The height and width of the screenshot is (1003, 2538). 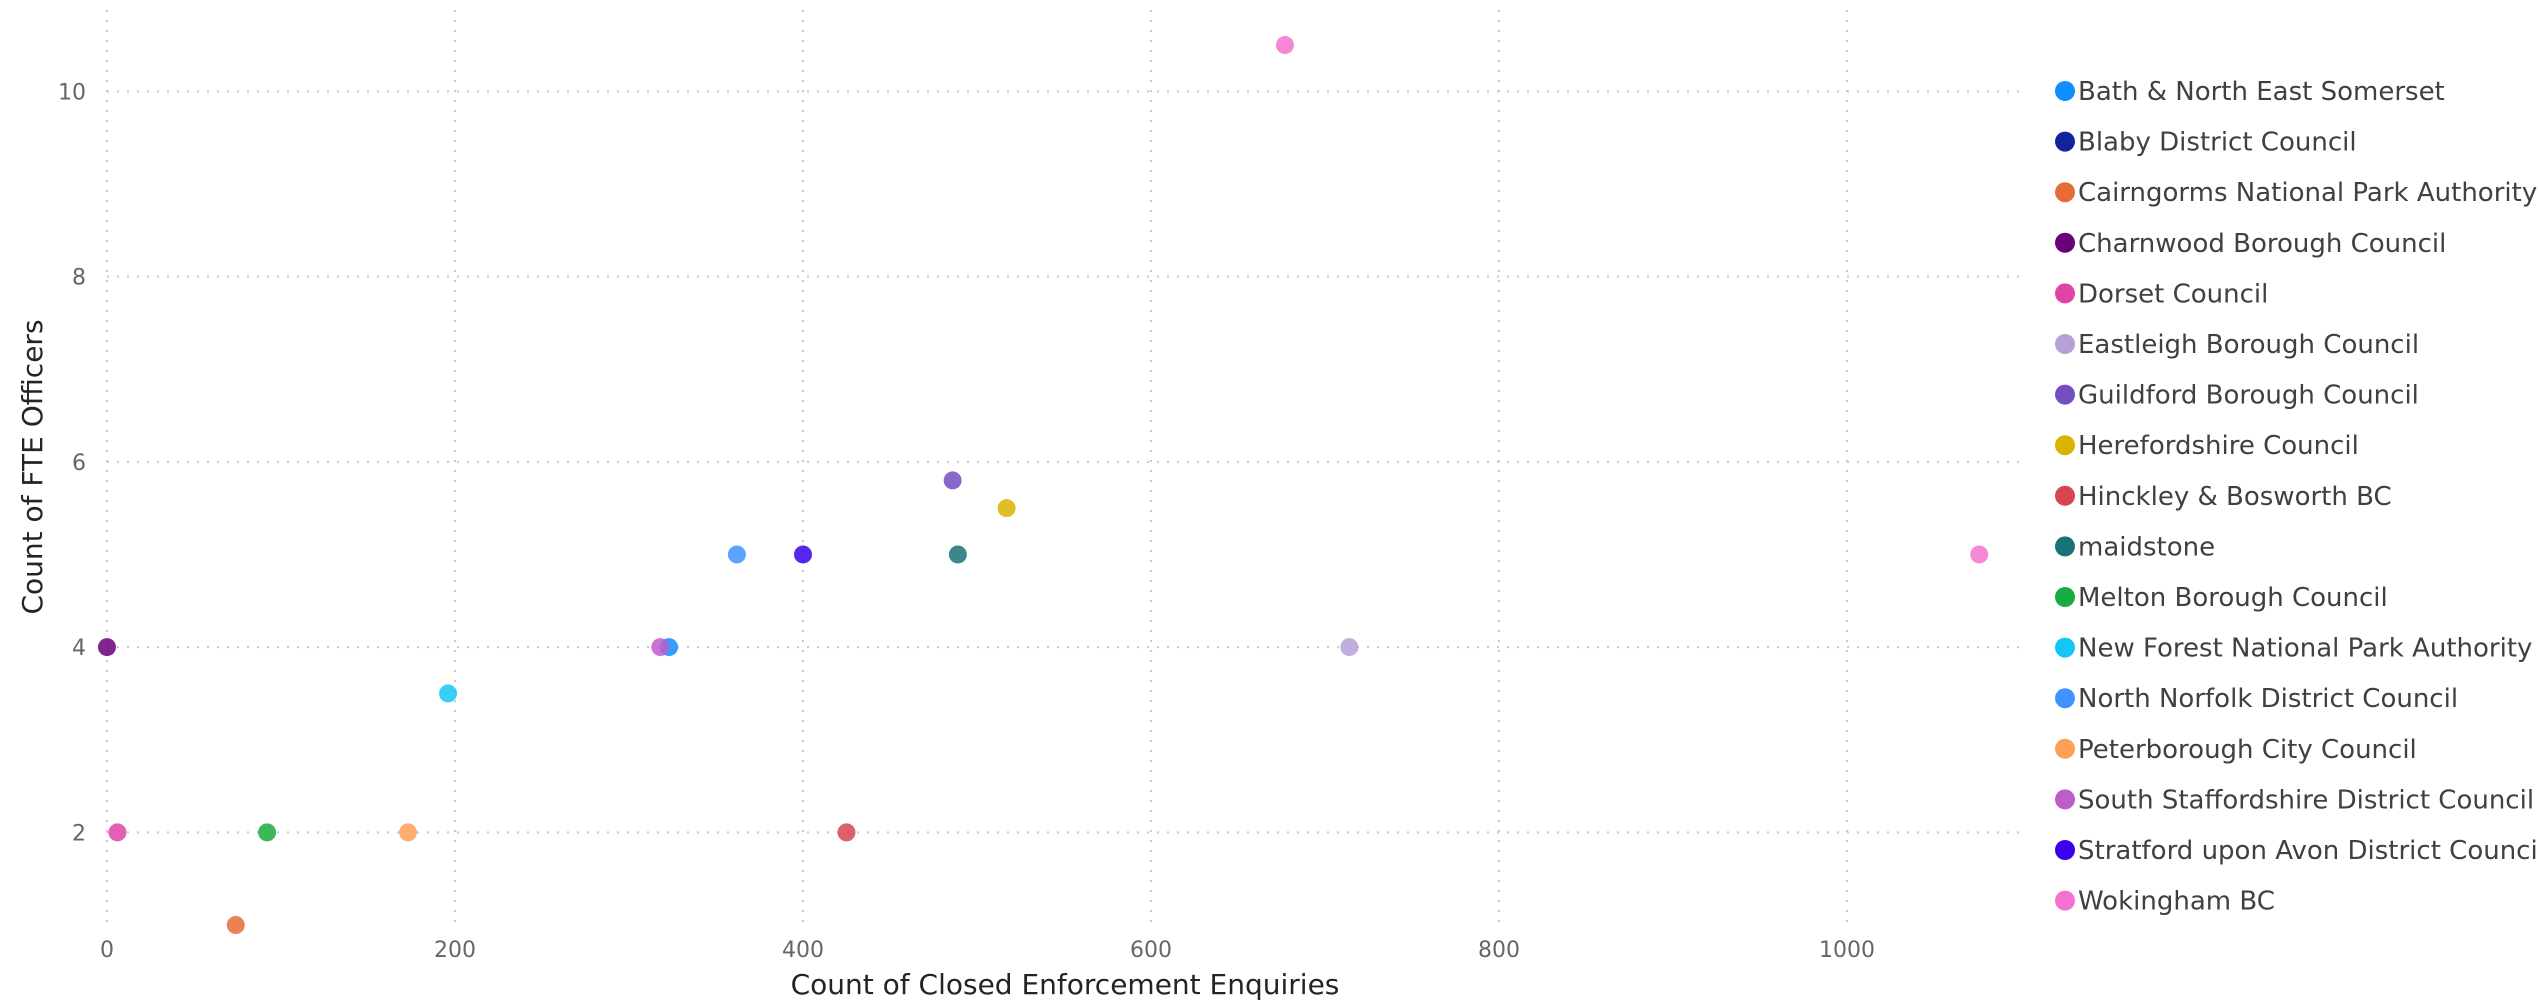 What do you see at coordinates (2218, 446) in the screenshot?
I see `legend-item-label: Herefordshire Council` at bounding box center [2218, 446].